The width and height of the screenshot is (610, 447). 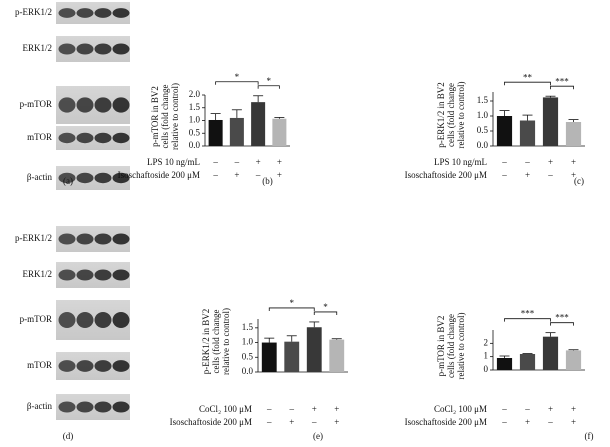 What do you see at coordinates (579, 181) in the screenshot?
I see `panel-label: (c)` at bounding box center [579, 181].